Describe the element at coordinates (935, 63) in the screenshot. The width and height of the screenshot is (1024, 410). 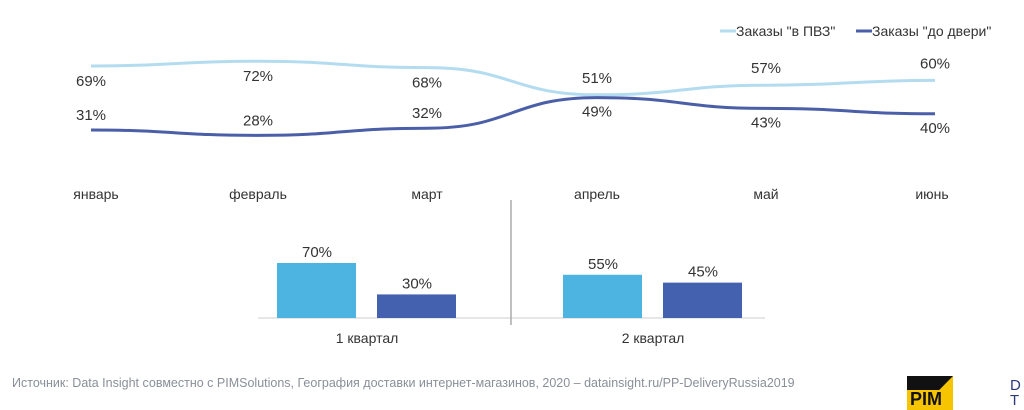
I see `data-label: 60%` at that location.